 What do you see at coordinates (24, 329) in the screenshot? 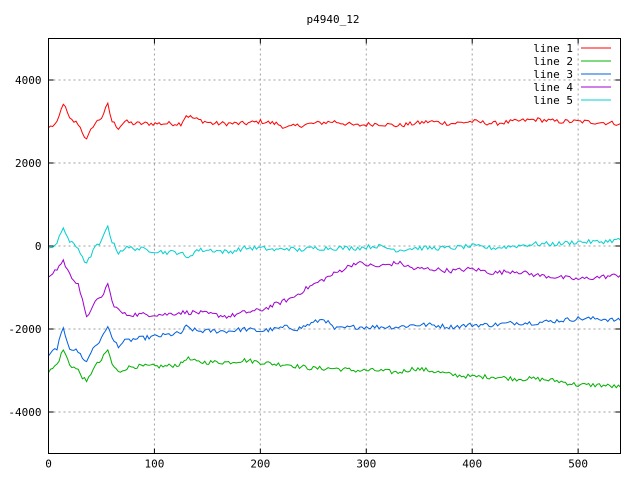
I see `y-tick-label: -2000` at bounding box center [24, 329].